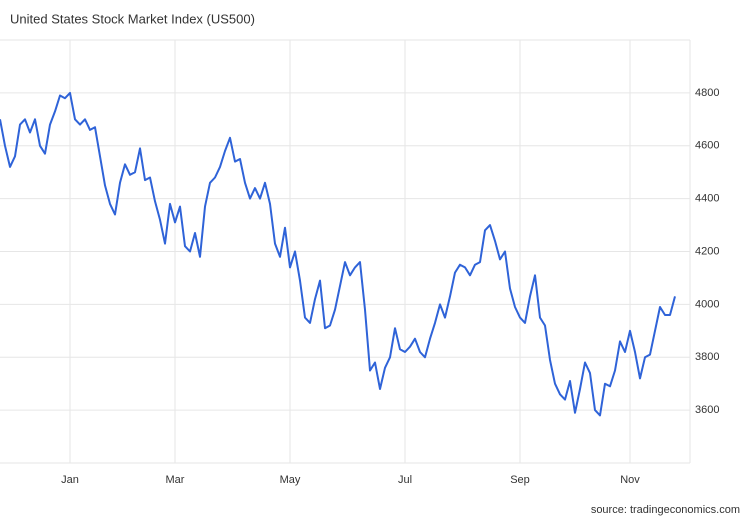 The height and width of the screenshot is (520, 750). What do you see at coordinates (290, 480) in the screenshot?
I see `x-tick-label: May` at bounding box center [290, 480].